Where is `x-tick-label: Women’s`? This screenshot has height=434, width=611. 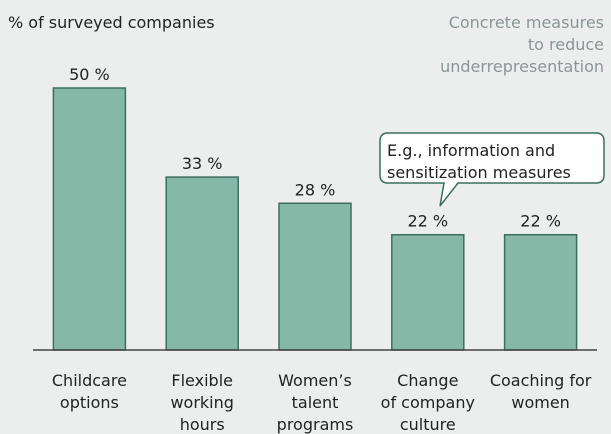 x-tick-label: Women’s is located at coordinates (315, 380).